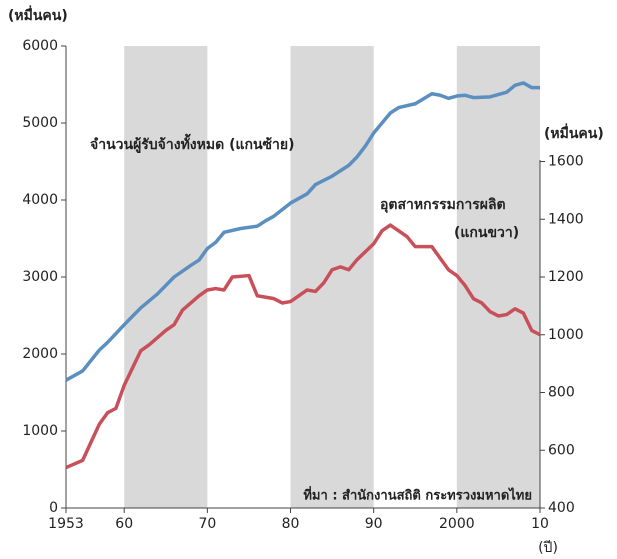 The width and height of the screenshot is (617, 559). Describe the element at coordinates (574, 132) in the screenshot. I see `y2-unit-label: (หมื่นคน)` at that location.